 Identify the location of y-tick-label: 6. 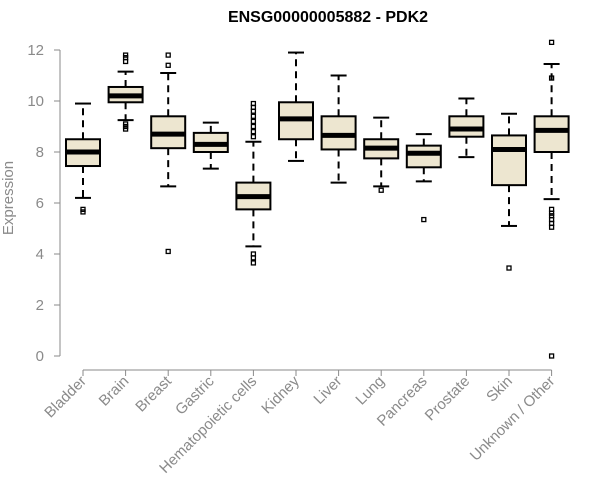
(40, 203).